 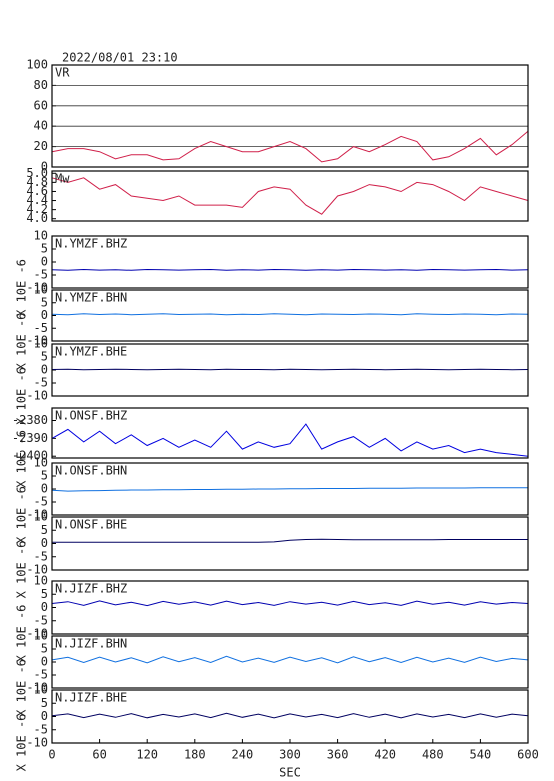 What do you see at coordinates (91, 644) in the screenshot?
I see `panel-label: N.JIZF.BHN` at bounding box center [91, 644].